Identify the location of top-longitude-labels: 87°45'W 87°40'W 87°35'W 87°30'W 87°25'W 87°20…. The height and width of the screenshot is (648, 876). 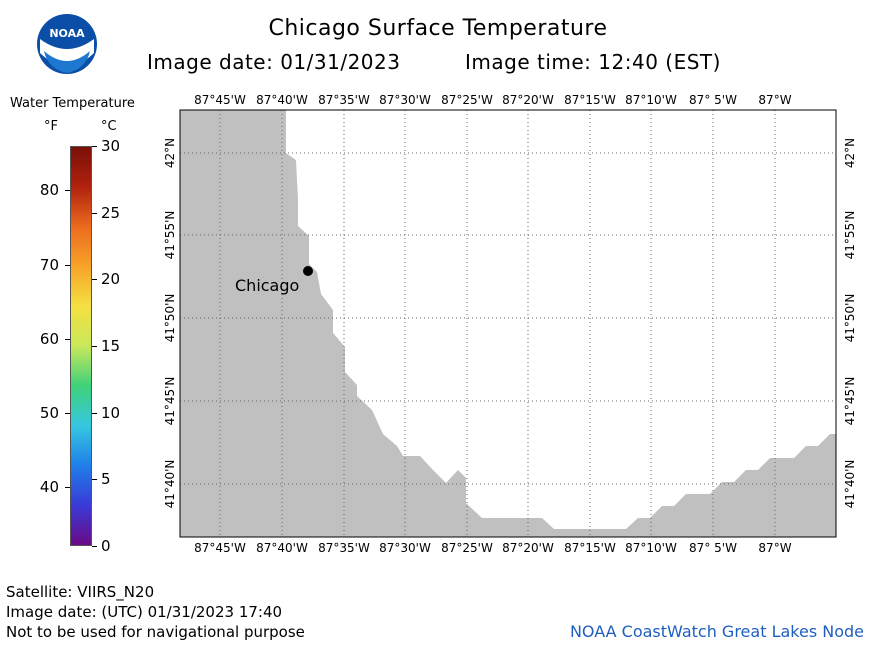
(493, 100).